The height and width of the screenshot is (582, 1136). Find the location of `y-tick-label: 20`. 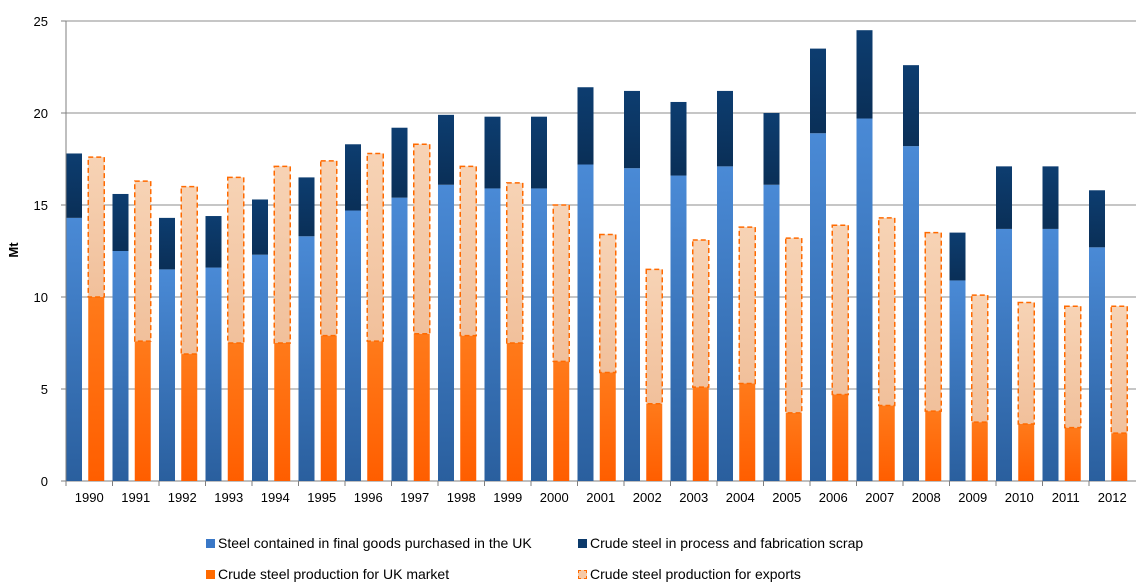

y-tick-label: 20 is located at coordinates (41, 113).